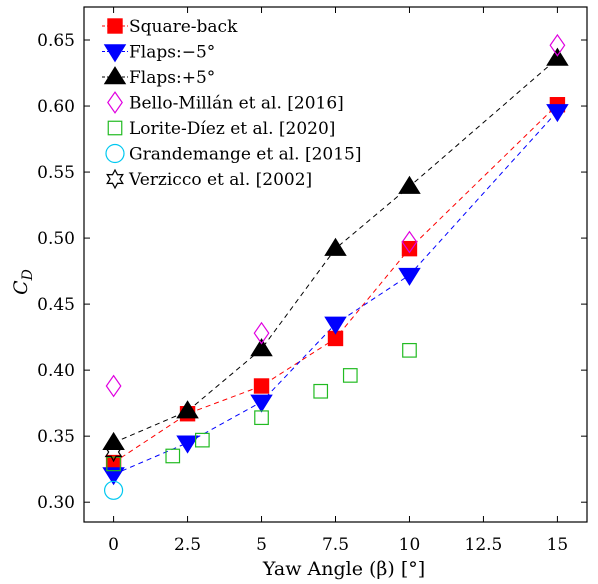 The image size is (598, 584). What do you see at coordinates (232, 129) in the screenshot?
I see `legend-label-4: Lorite-Díez et al. [2020]` at bounding box center [232, 129].